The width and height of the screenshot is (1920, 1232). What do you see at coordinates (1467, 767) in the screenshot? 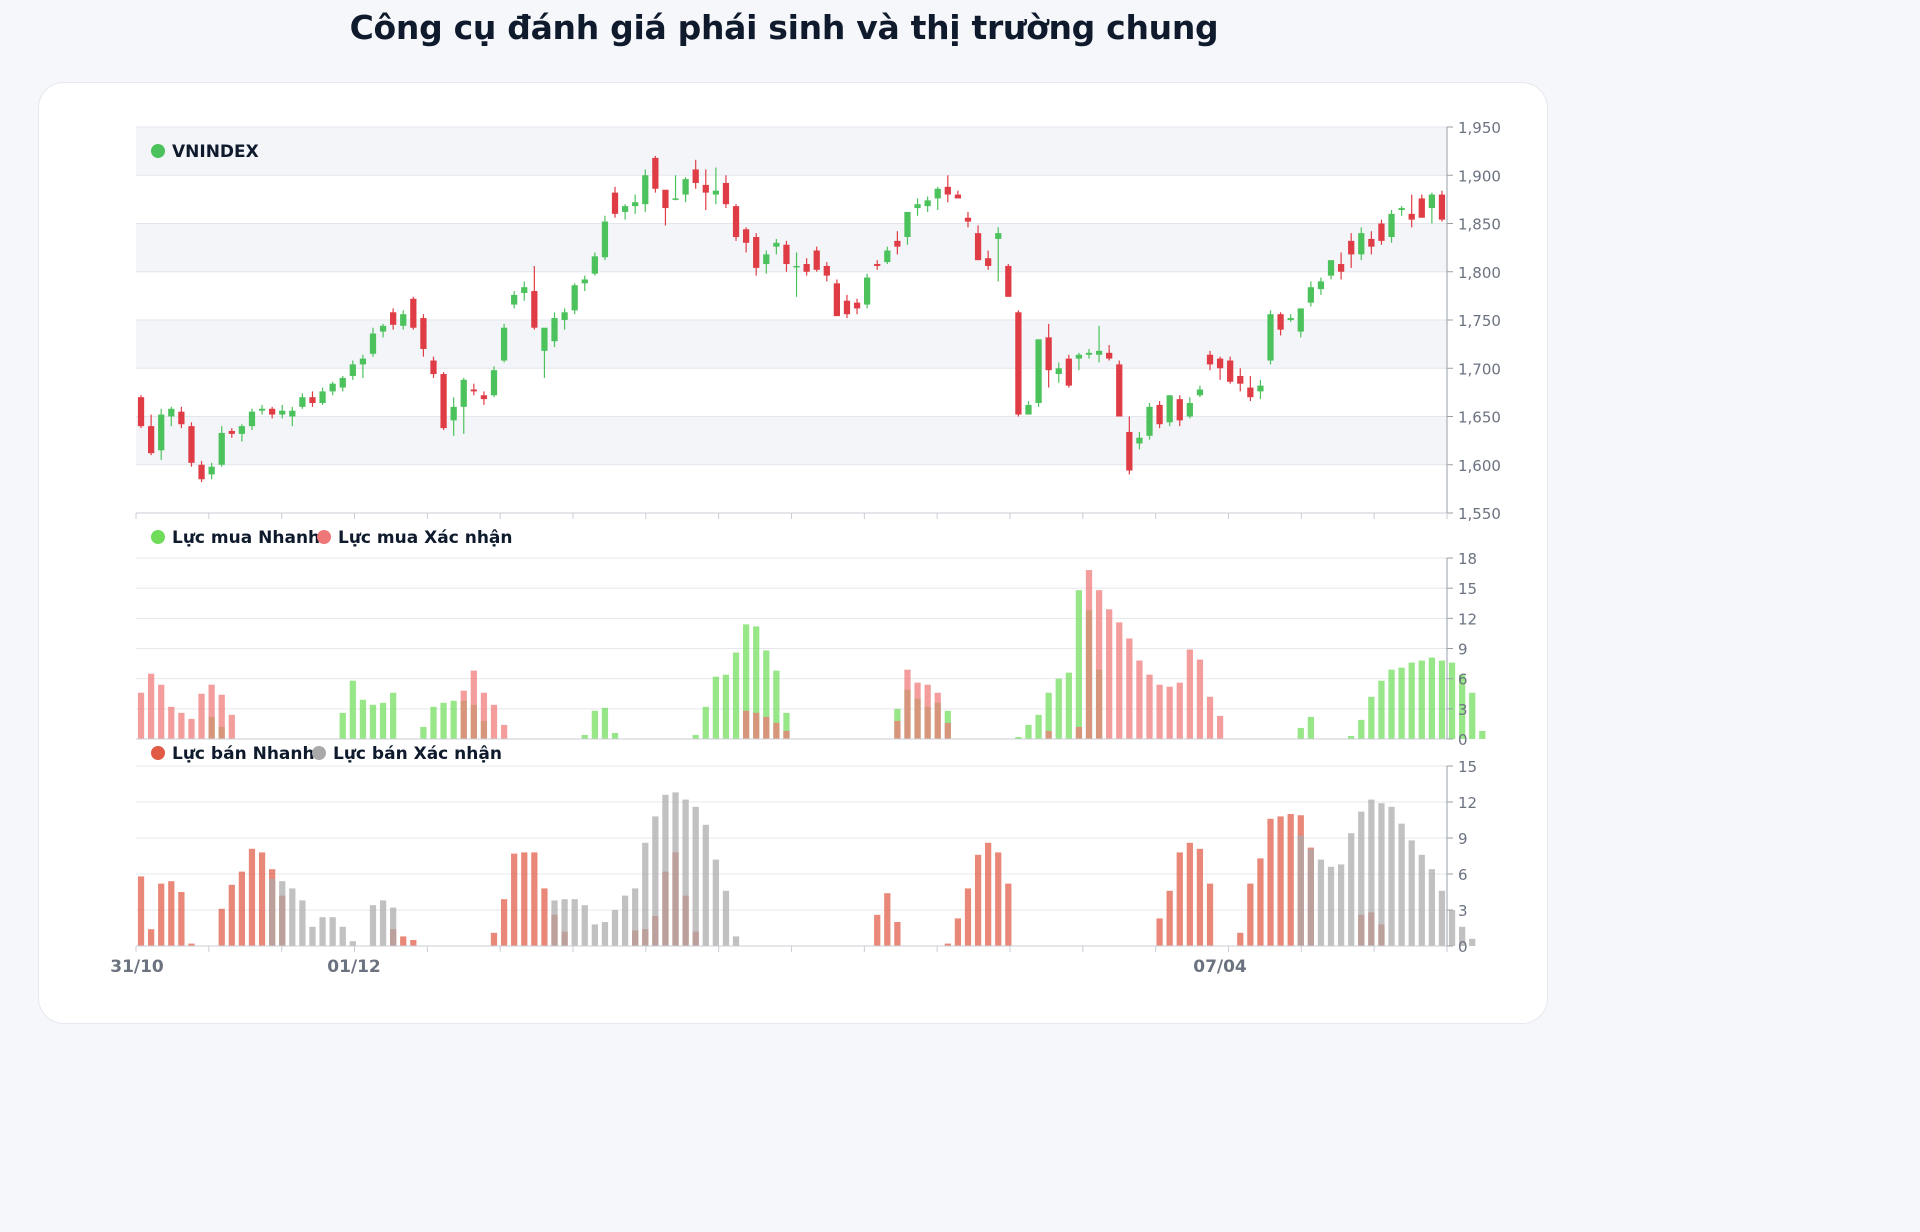
I see `y-tick-label: 15` at bounding box center [1467, 767].